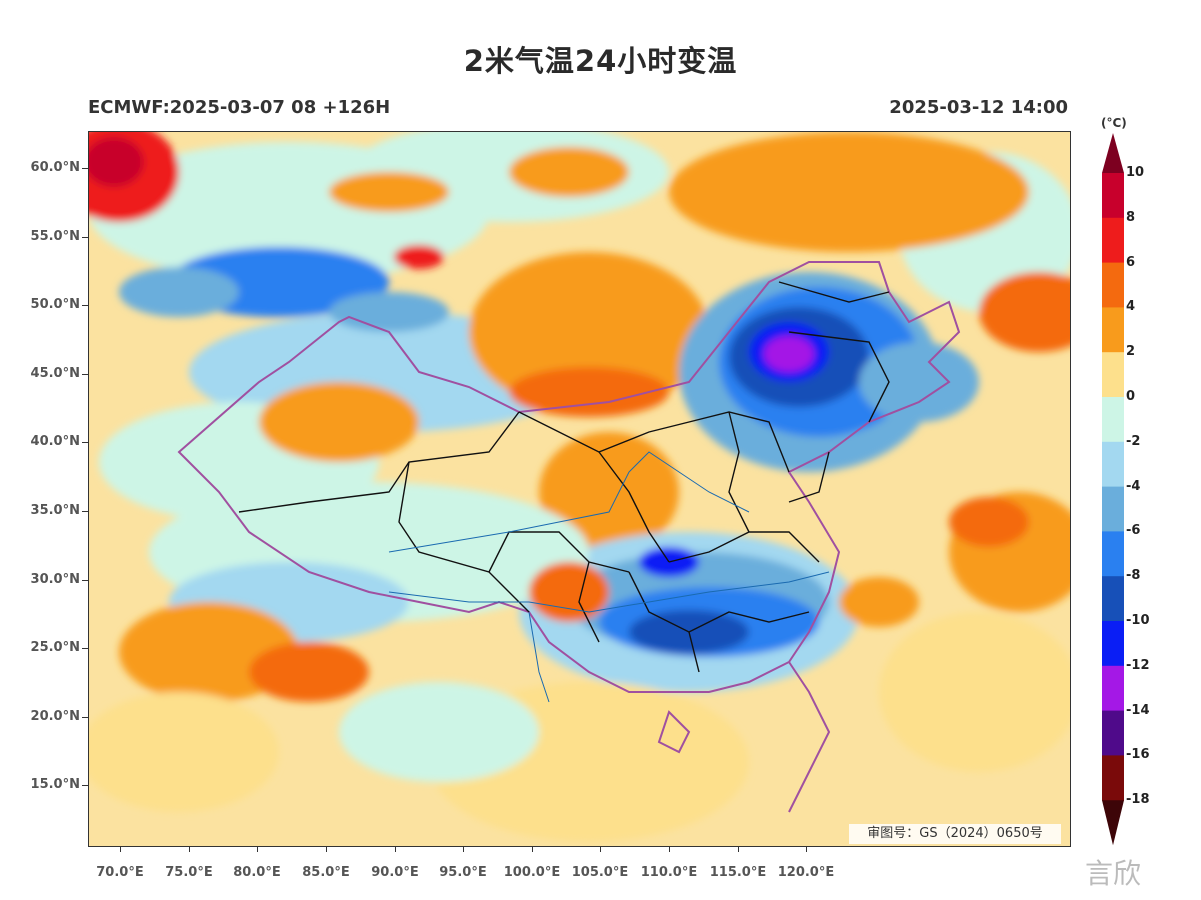 Image resolution: width=1201 pixels, height=900 pixels. What do you see at coordinates (55, 647) in the screenshot?
I see `y-axis-label: 25.0°N` at bounding box center [55, 647].